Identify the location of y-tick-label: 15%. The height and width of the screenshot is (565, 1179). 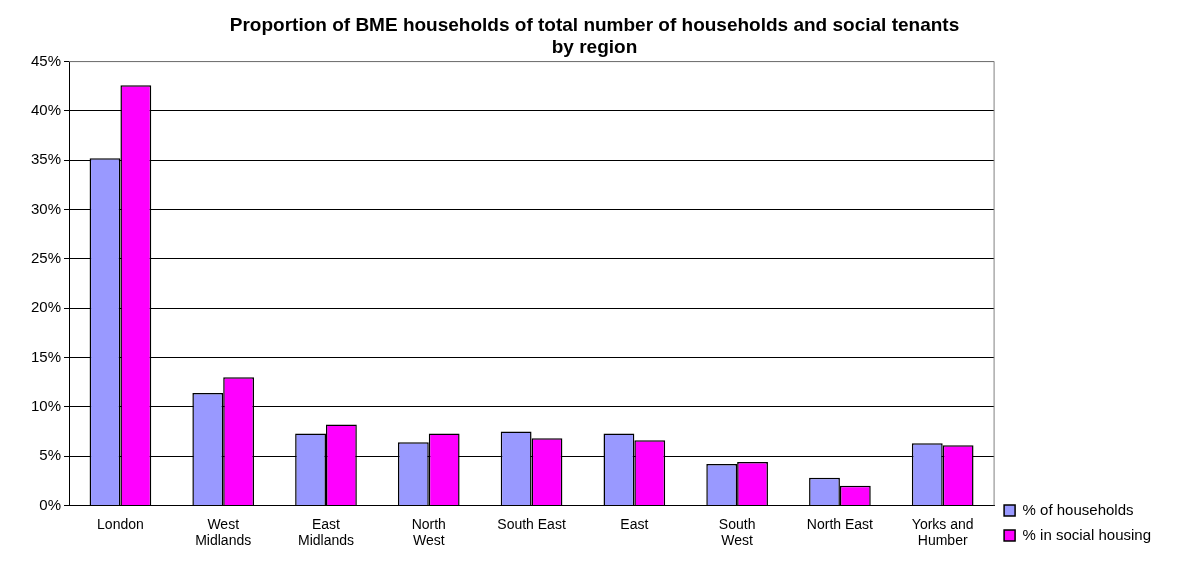
(46, 356).